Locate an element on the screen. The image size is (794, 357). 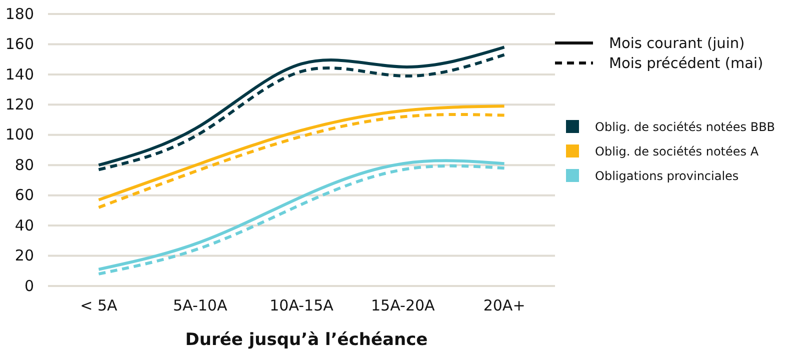
legend-label: Oblig. de sociétés notées A is located at coordinates (677, 151).